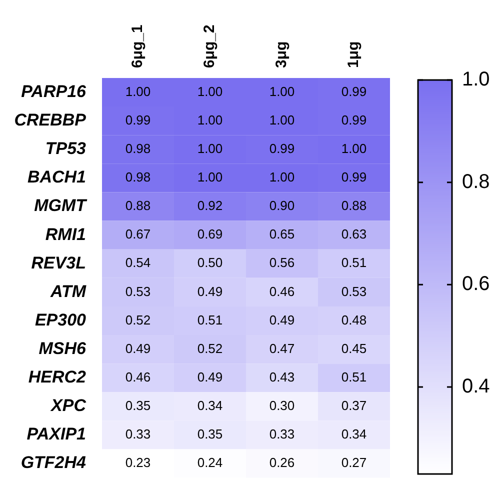 Image resolution: width=497 pixels, height=496 pixels. What do you see at coordinates (138, 234) in the screenshot?
I see `data-label: 0.67` at bounding box center [138, 234].